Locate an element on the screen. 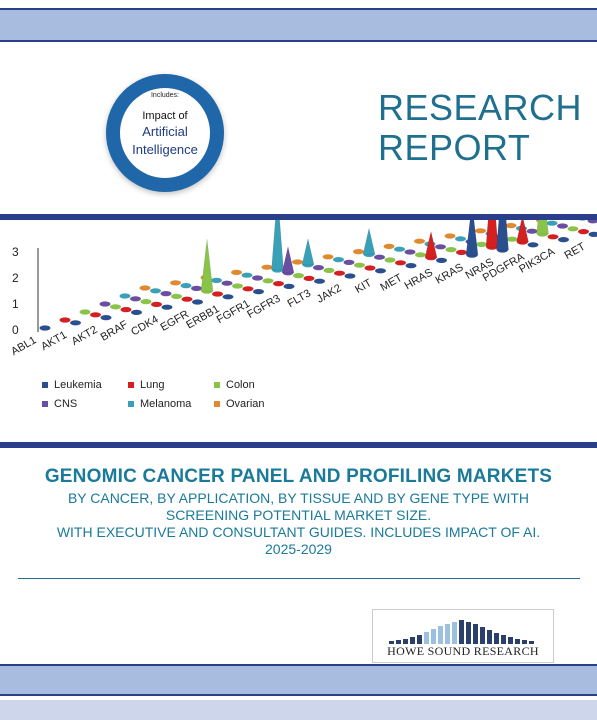 The width and height of the screenshot is (597, 720). badge-includes-label: Includes: is located at coordinates (165, 95).